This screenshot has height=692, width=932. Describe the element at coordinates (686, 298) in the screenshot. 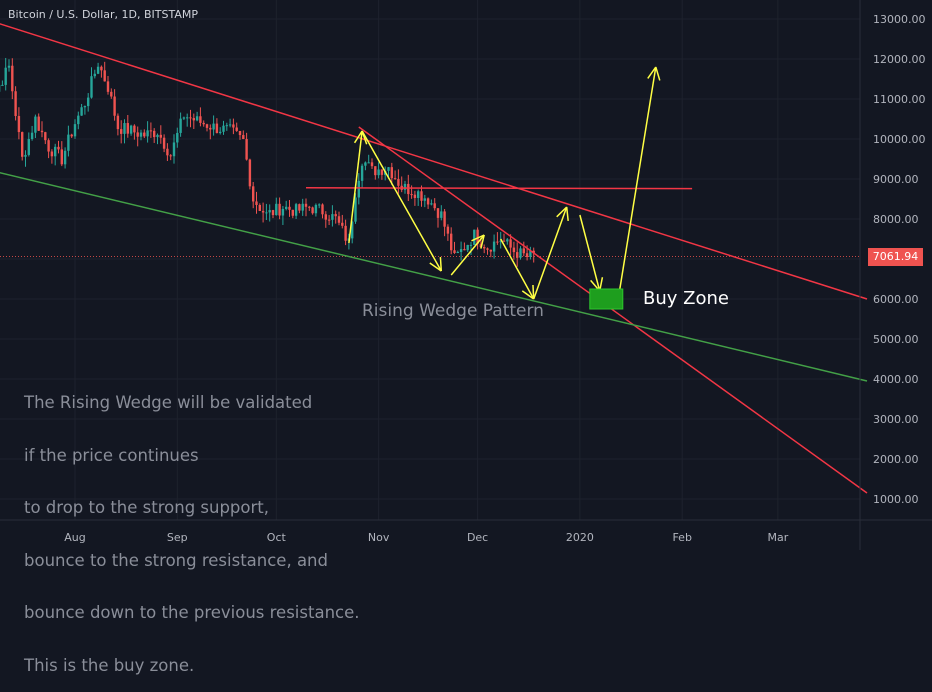

I see `buy-zone-label: Buy Zone` at that location.